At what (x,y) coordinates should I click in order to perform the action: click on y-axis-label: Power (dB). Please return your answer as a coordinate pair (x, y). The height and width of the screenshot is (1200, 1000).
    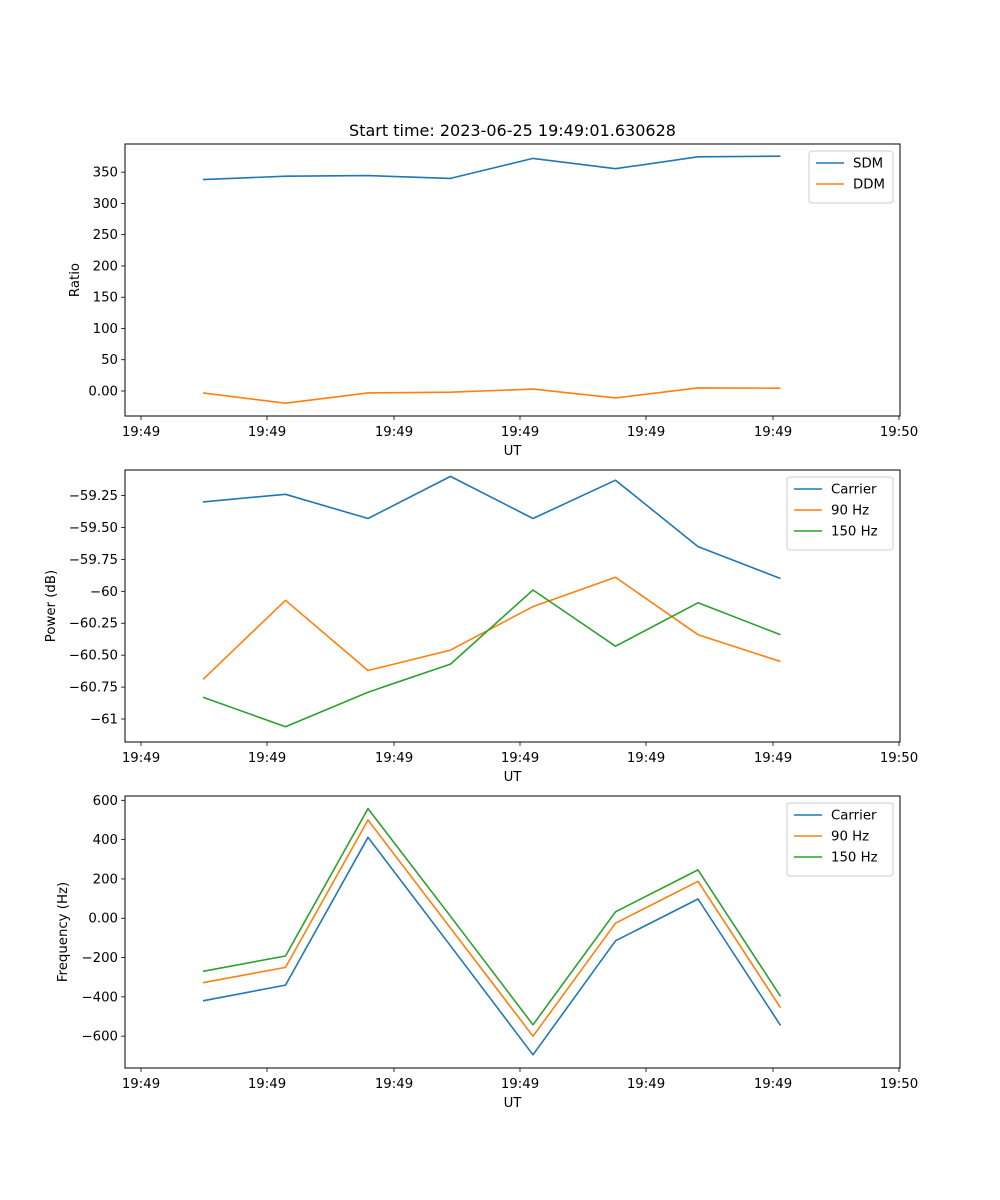
    Looking at the image, I should click on (51, 606).